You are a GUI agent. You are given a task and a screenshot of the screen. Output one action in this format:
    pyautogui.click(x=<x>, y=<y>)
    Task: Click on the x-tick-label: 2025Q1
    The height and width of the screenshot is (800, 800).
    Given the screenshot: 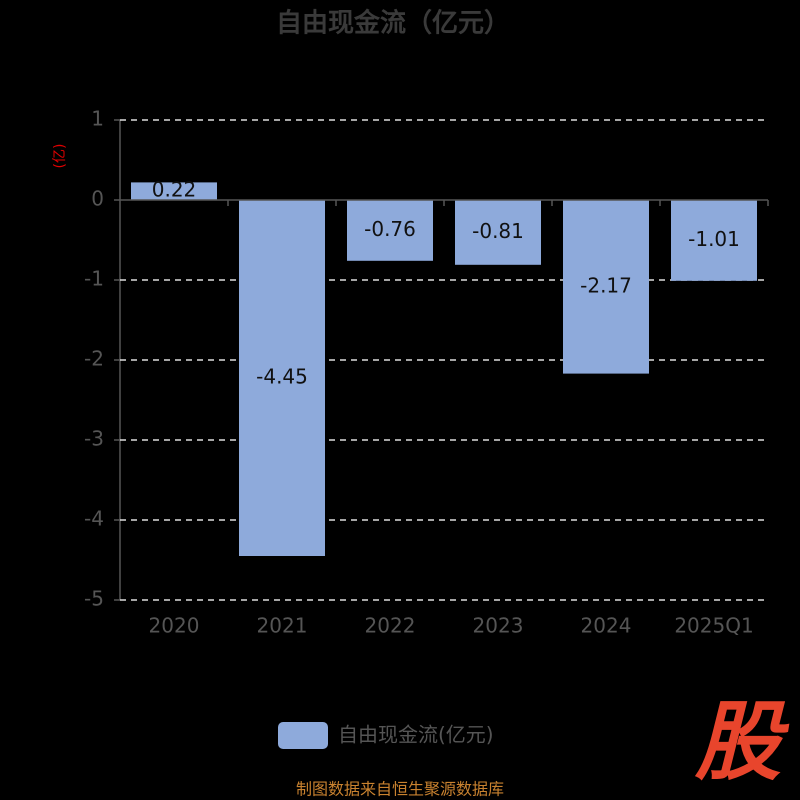 What is the action you would take?
    pyautogui.click(x=713, y=626)
    